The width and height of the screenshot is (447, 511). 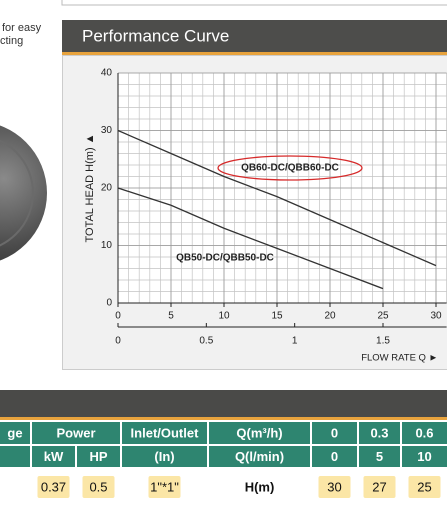 I want to click on table-cell: 27, so click(x=379, y=486).